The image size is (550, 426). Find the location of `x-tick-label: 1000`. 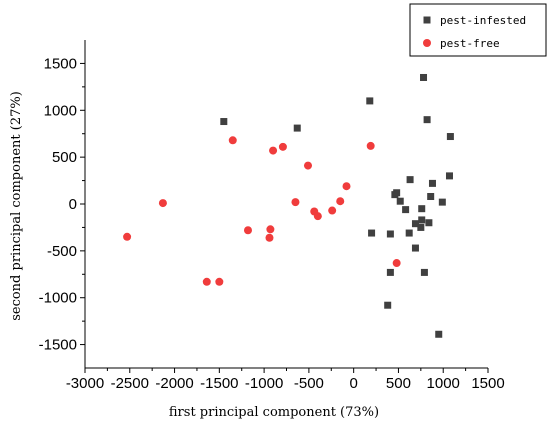

x-tick-label: 1000 is located at coordinates (443, 383).